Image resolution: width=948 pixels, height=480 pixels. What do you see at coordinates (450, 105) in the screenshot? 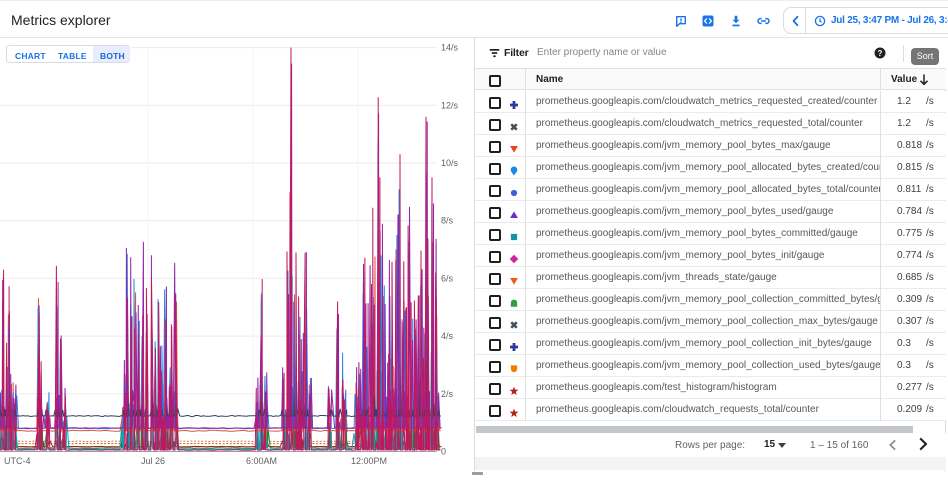
I see `svg-text: 12/s` at bounding box center [450, 105].